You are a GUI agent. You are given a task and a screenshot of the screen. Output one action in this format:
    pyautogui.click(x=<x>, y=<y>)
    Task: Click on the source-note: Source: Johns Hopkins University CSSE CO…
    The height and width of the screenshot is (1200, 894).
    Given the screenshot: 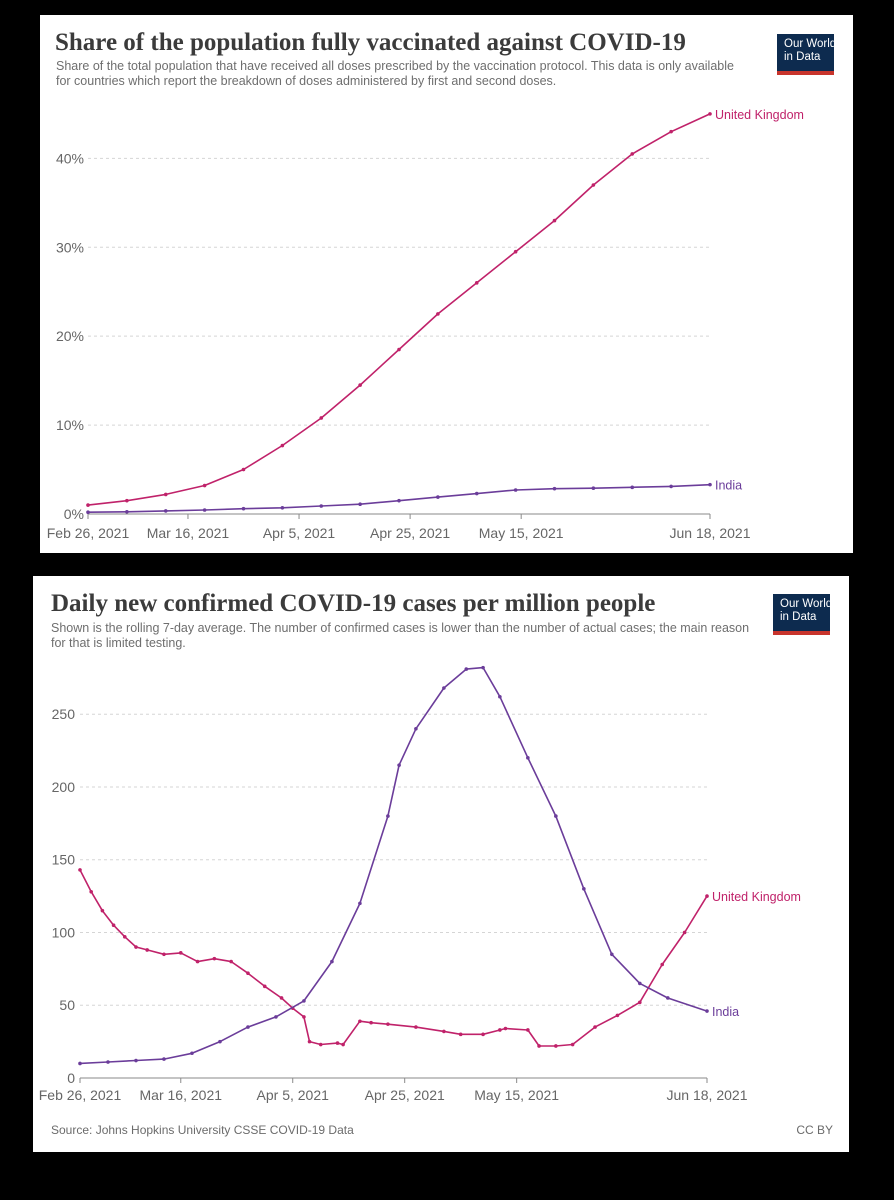 What is the action you would take?
    pyautogui.click(x=202, y=1130)
    